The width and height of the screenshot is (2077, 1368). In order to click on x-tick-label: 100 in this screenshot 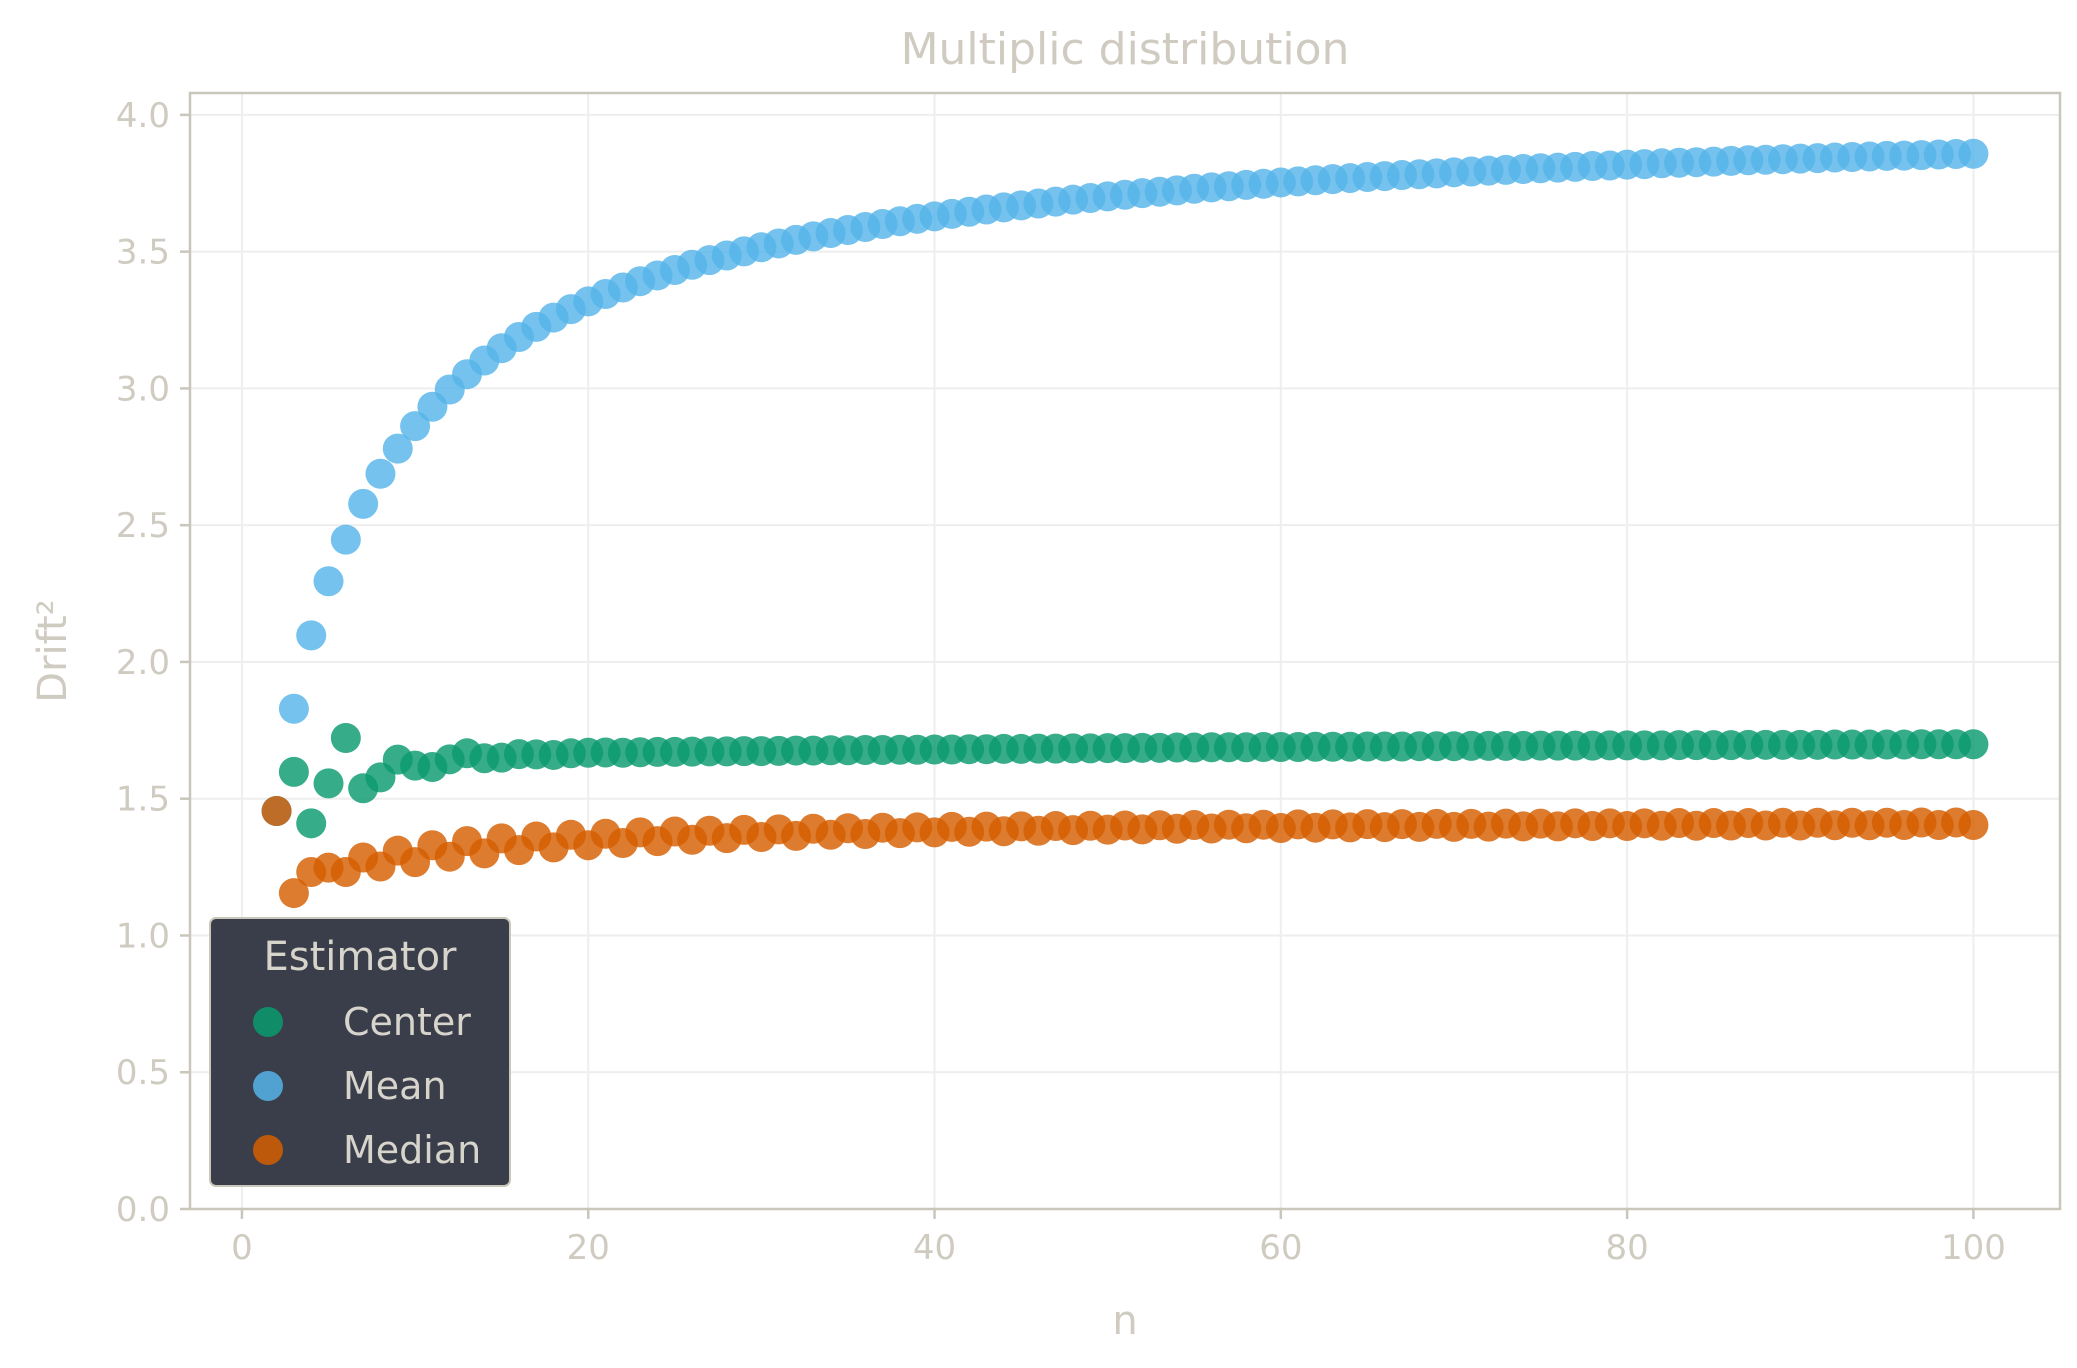, I will do `click(1973, 1248)`.